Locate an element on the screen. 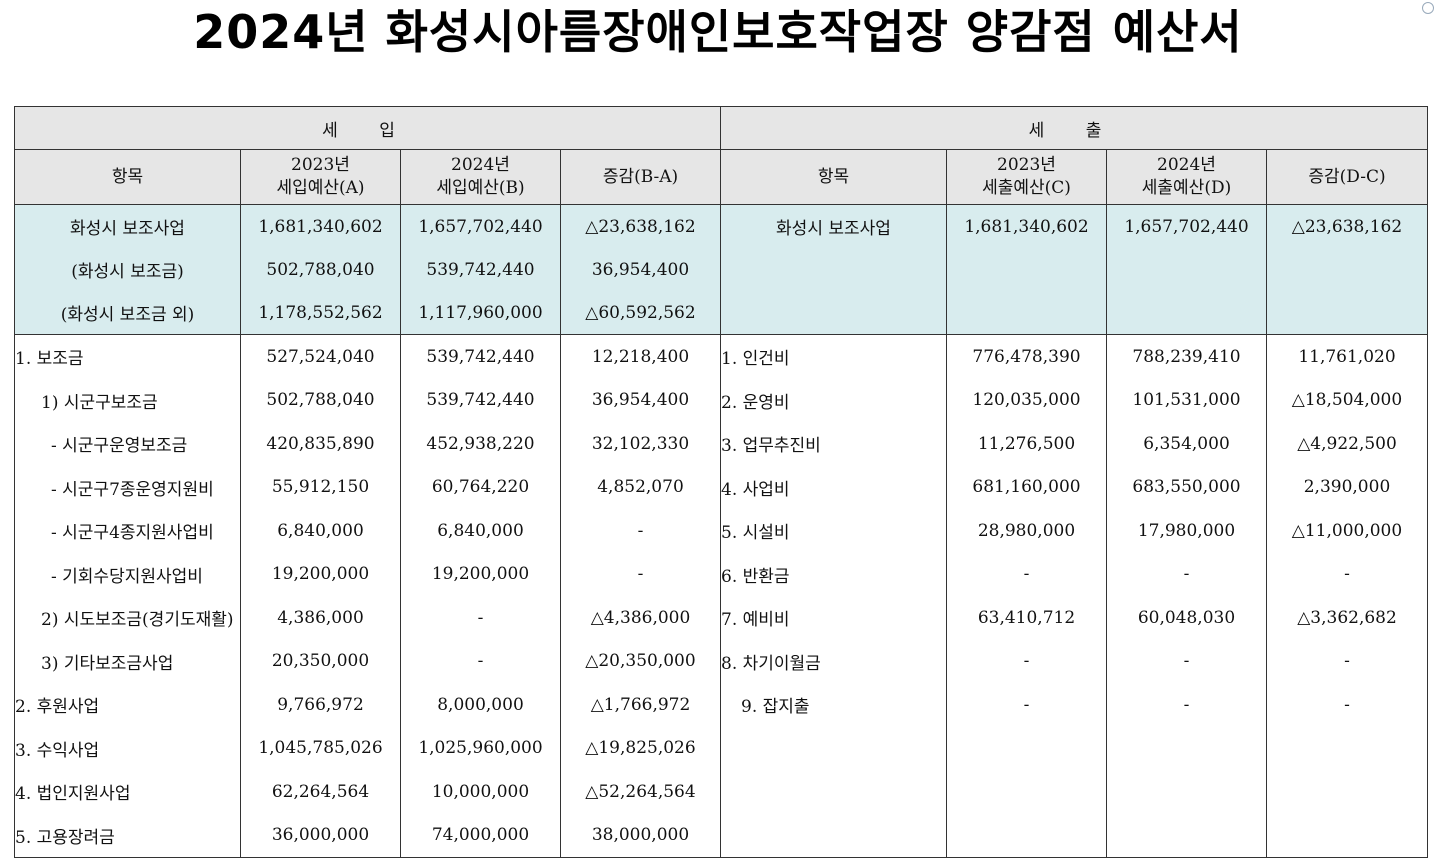 This screenshot has height=863, width=1436. expense-diff: △11,000,000 is located at coordinates (1347, 531).